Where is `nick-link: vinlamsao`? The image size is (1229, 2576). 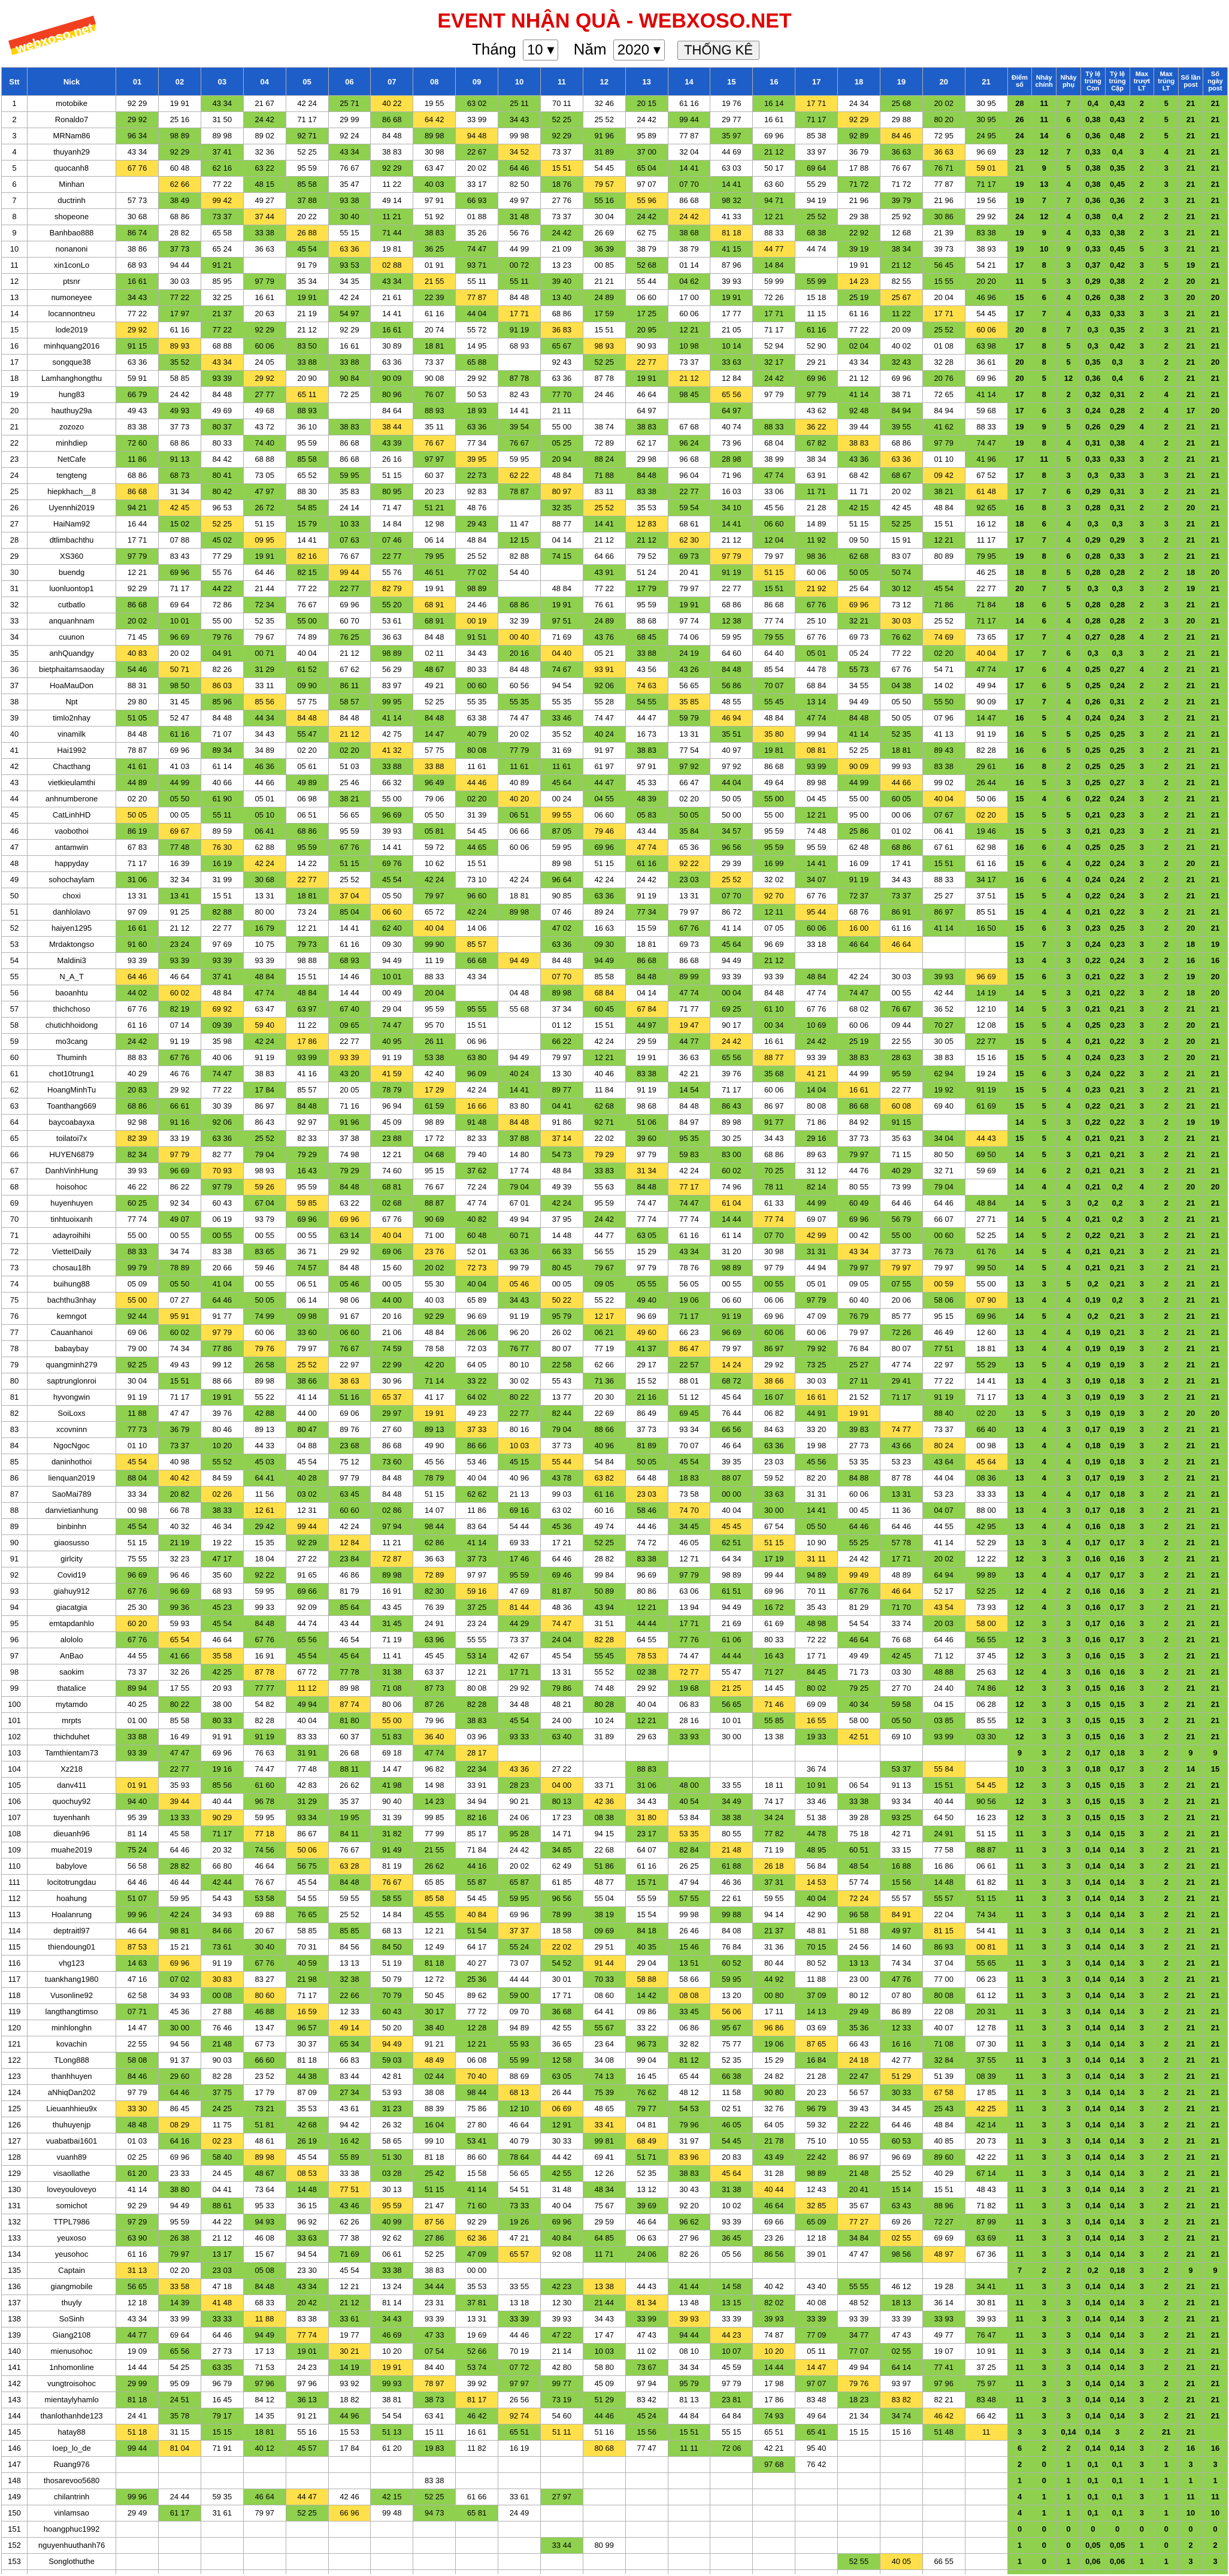 nick-link: vinlamsao is located at coordinates (72, 2513).